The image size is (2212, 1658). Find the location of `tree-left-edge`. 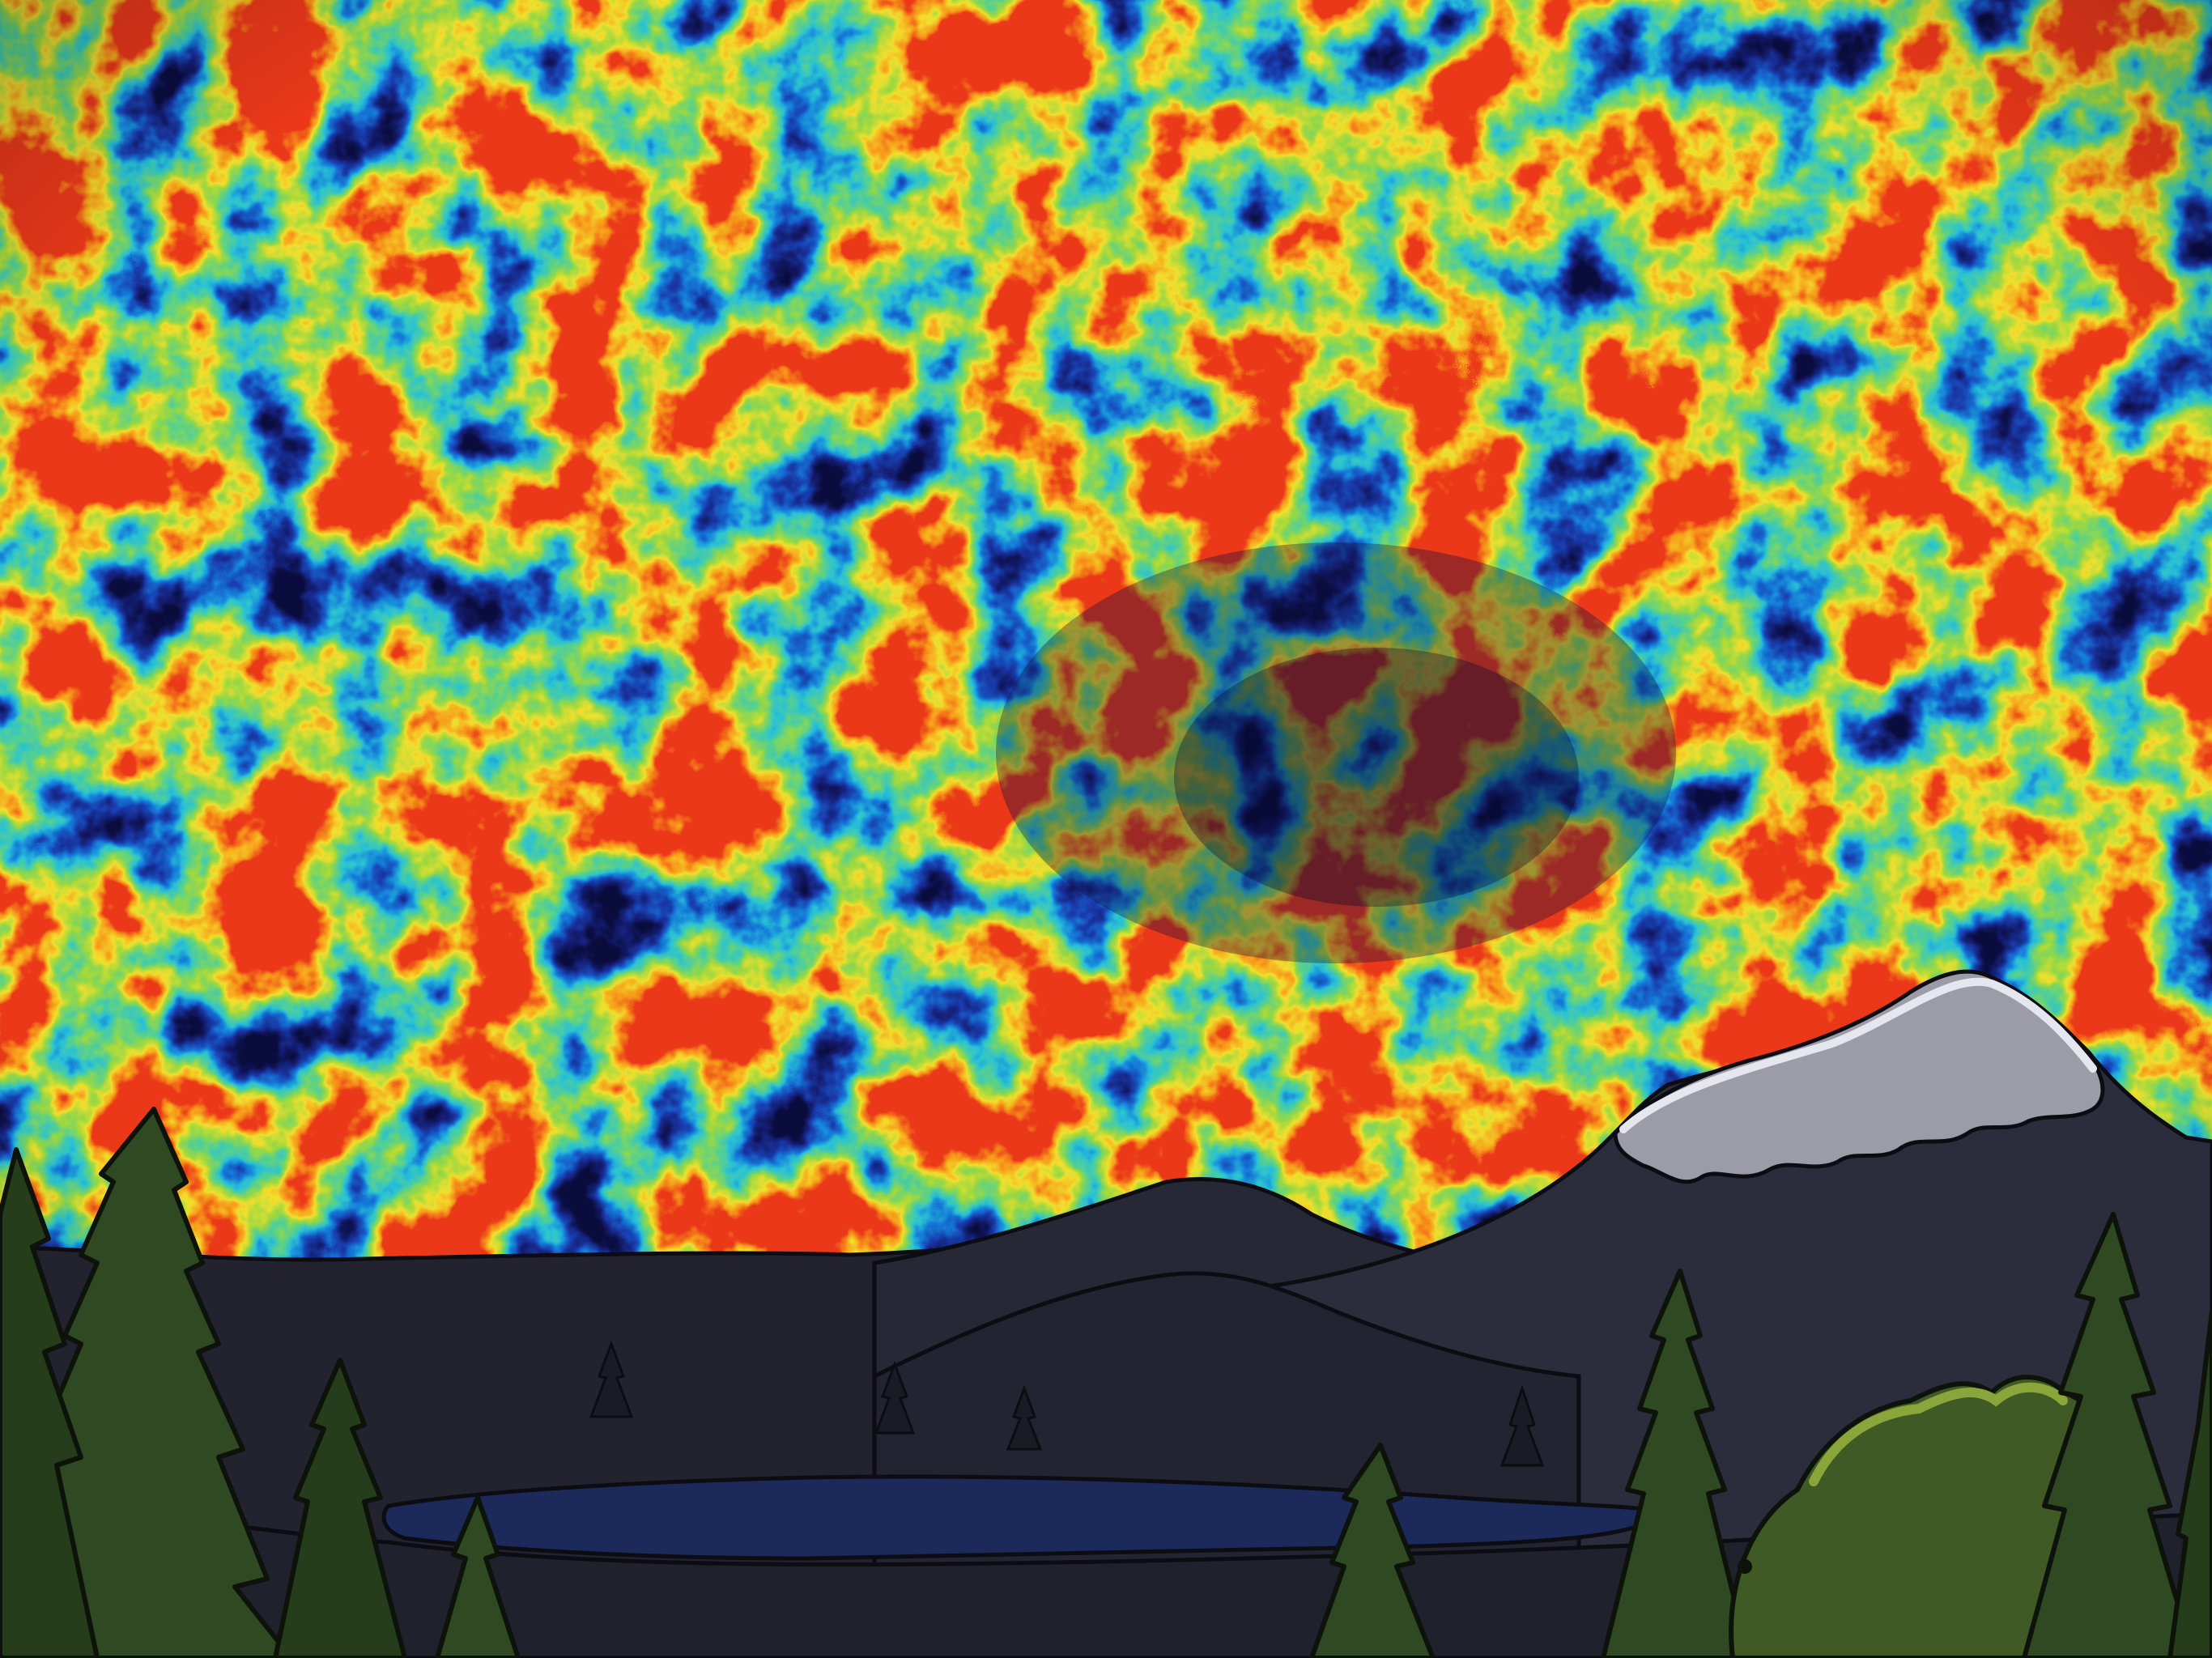

tree-left-edge is located at coordinates (50, 1402).